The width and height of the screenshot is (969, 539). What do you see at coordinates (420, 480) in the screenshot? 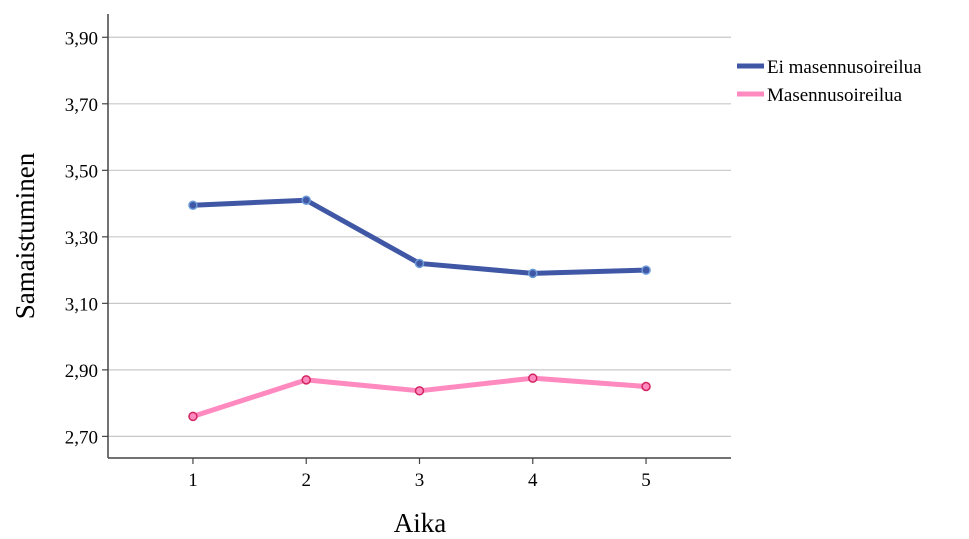
I see `x-tick-label: 3` at bounding box center [420, 480].